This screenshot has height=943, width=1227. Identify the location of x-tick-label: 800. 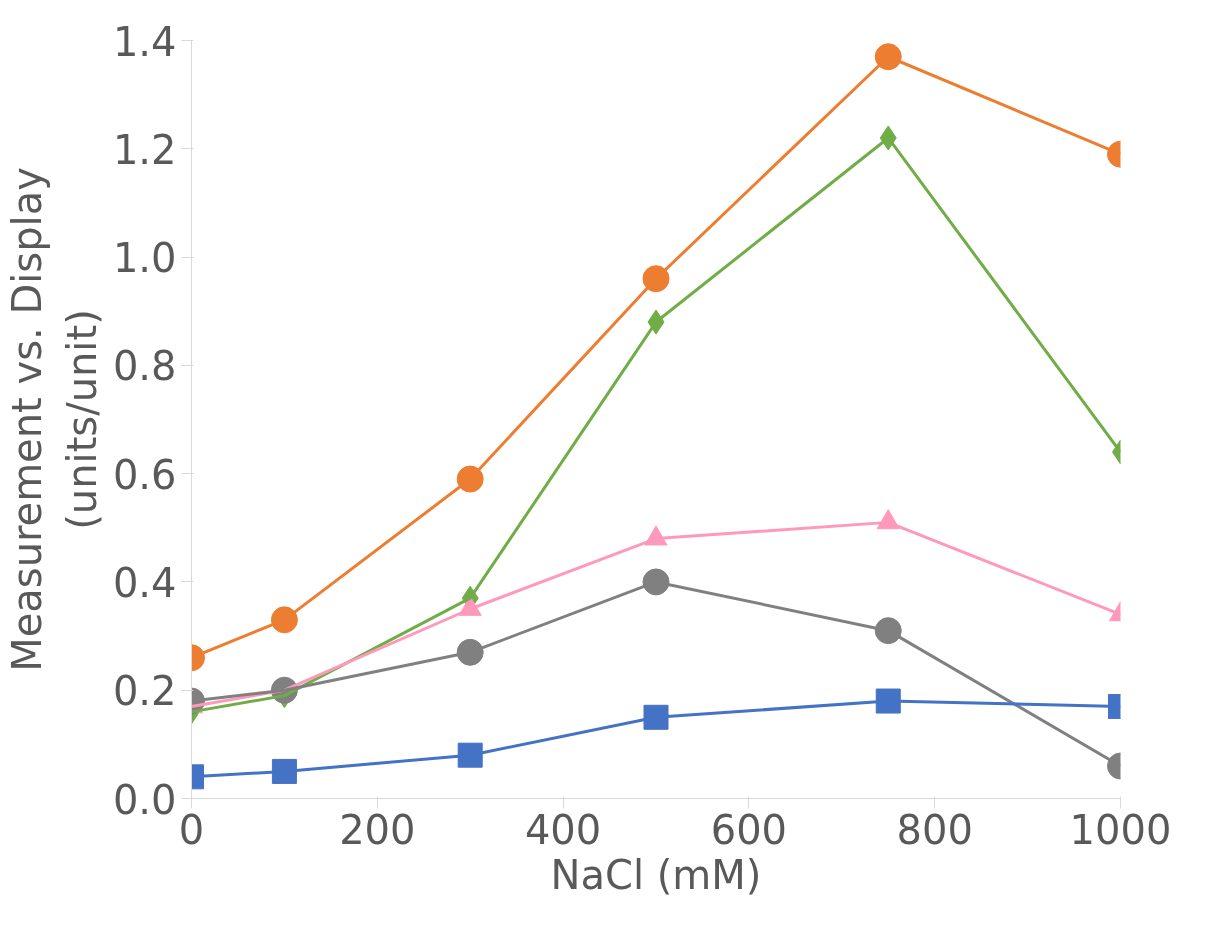
(934, 829).